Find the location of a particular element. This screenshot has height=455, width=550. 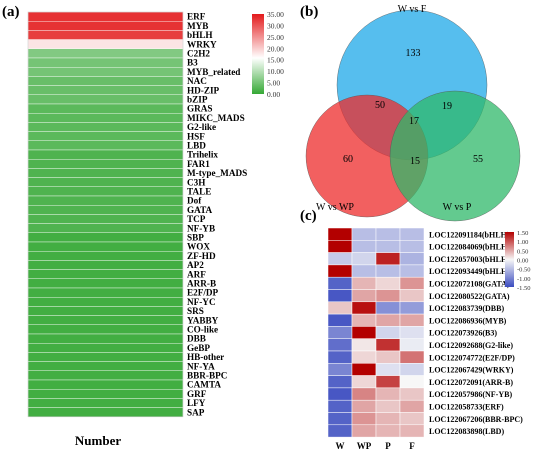

family-label: NF-YC is located at coordinates (201, 302).